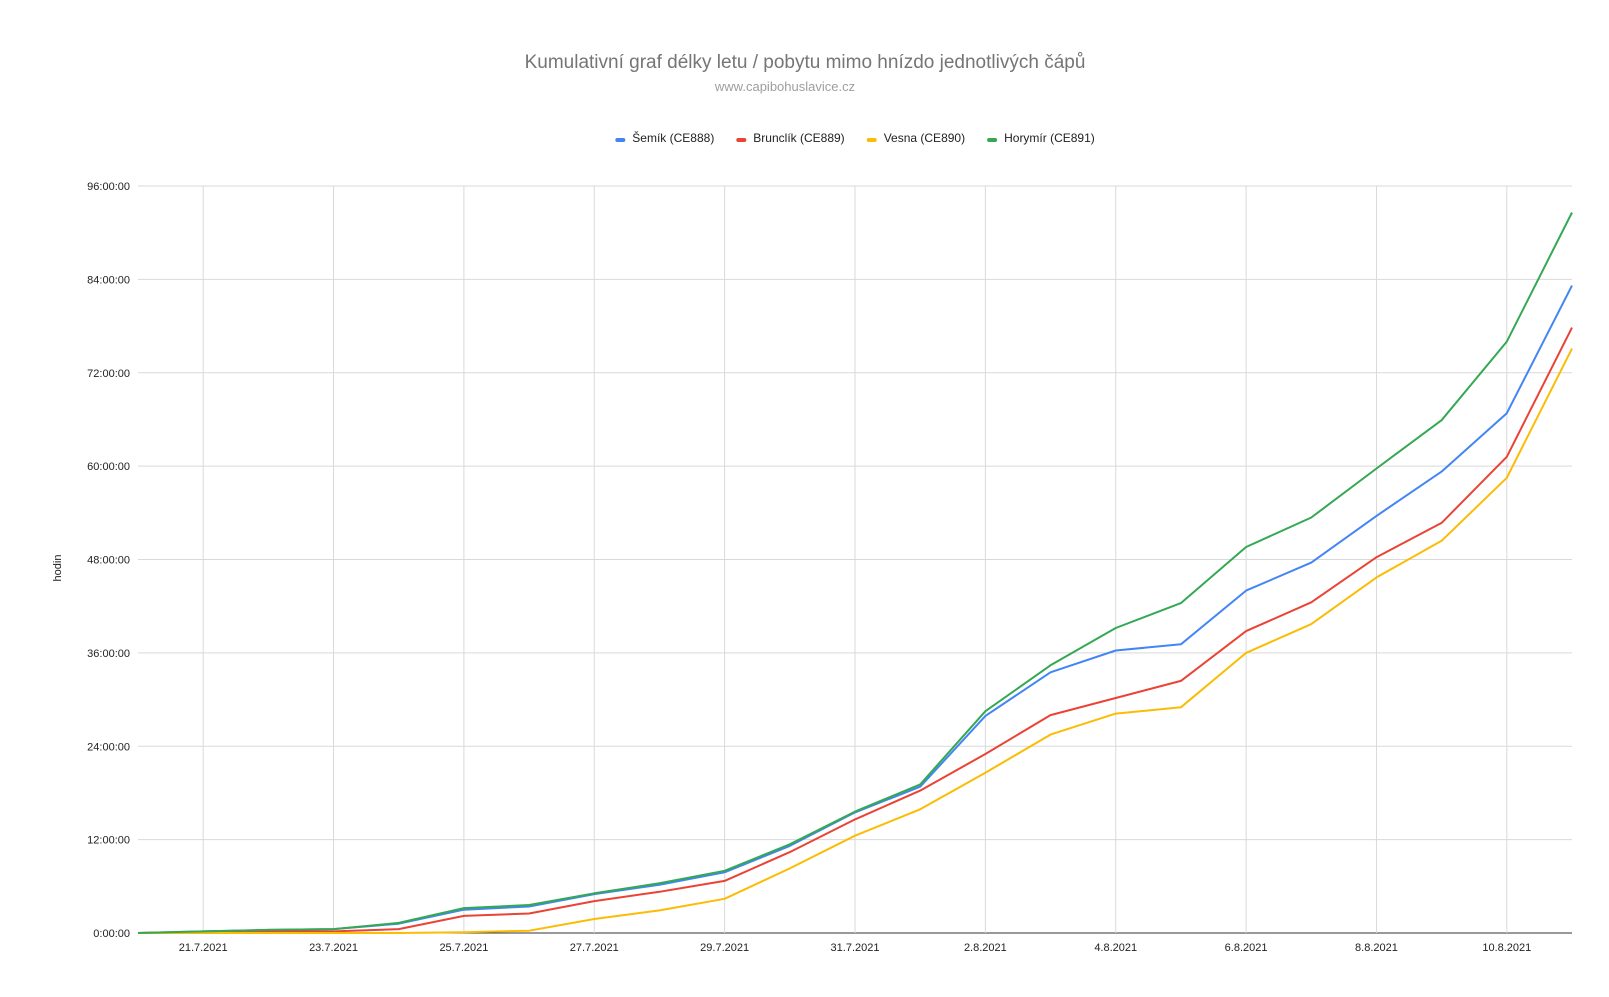  What do you see at coordinates (108, 747) in the screenshot?
I see `y-tick-label: 24:00:00` at bounding box center [108, 747].